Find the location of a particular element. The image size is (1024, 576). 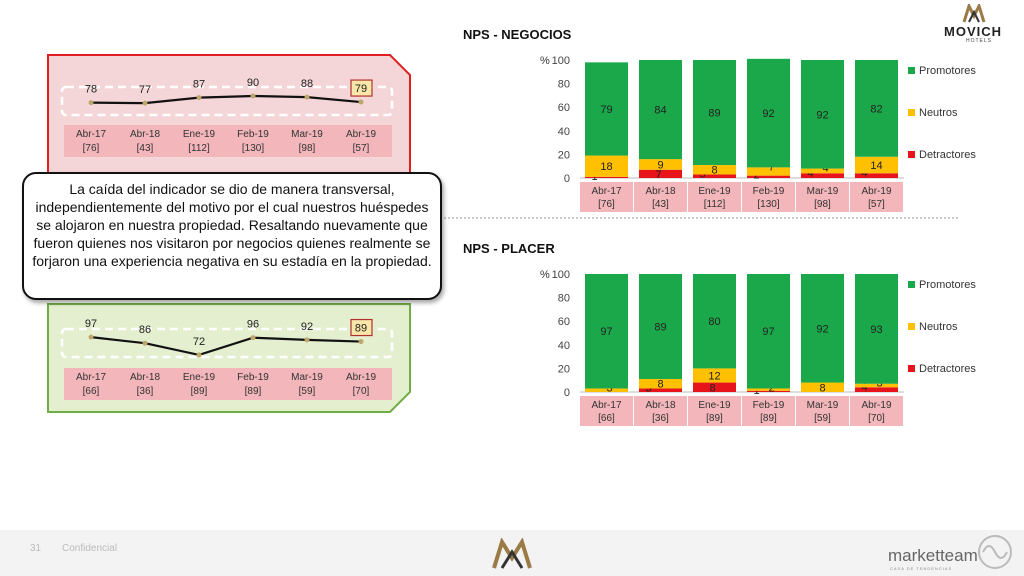

line-category-label: Abr-19 is located at coordinates (361, 377).